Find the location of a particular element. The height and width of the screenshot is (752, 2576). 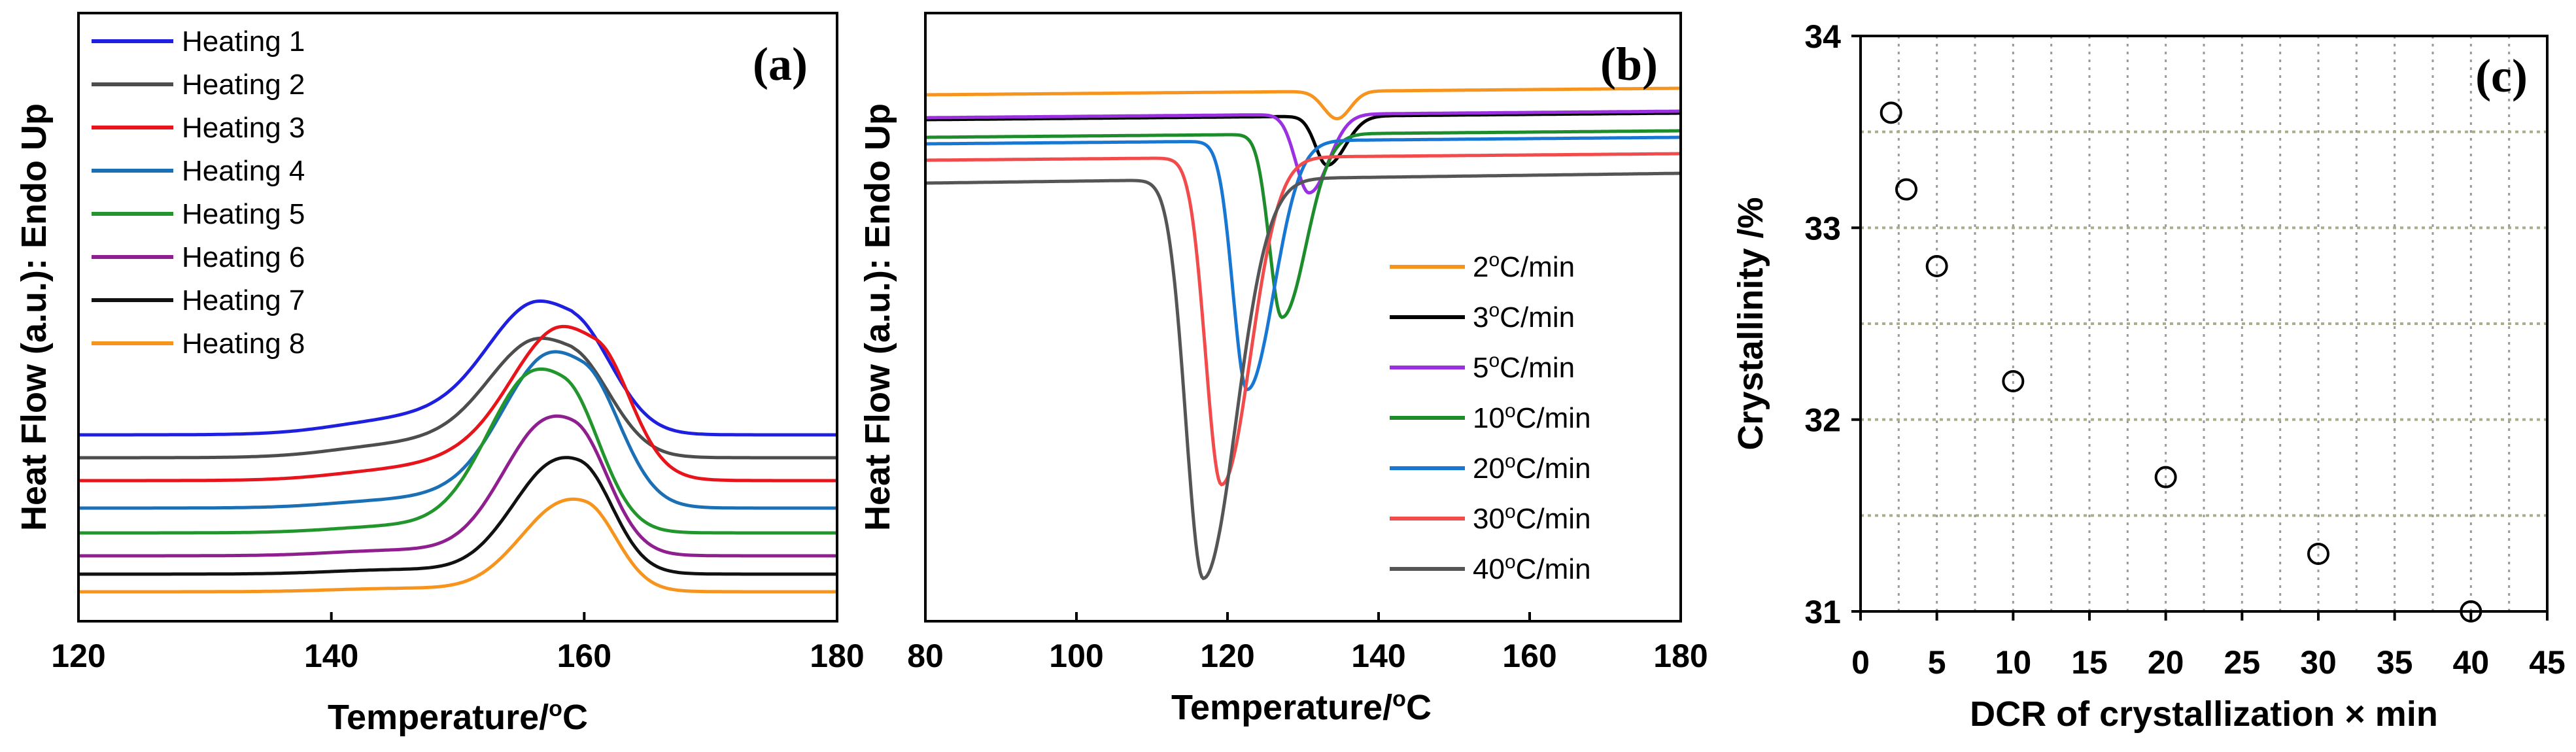

panel-a-curves is located at coordinates (458, 446).